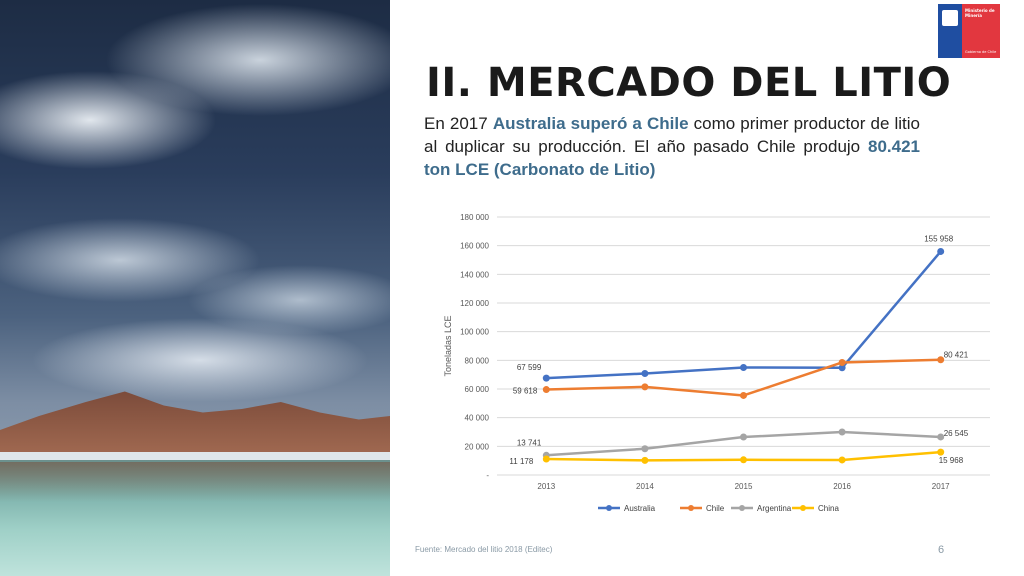  Describe the element at coordinates (744, 486) in the screenshot. I see `x-tick-label: 2015` at that location.